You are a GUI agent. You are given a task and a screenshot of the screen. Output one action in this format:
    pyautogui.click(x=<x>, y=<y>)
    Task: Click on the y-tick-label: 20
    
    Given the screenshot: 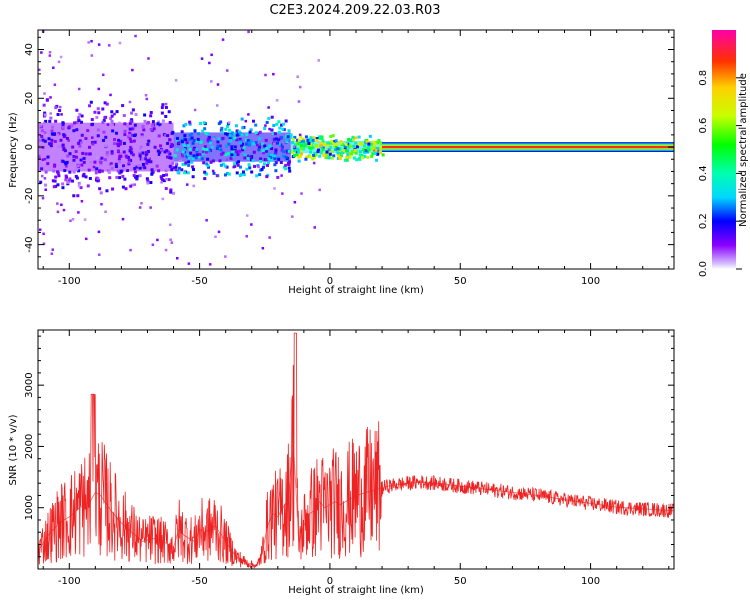 What is the action you would take?
    pyautogui.click(x=29, y=98)
    